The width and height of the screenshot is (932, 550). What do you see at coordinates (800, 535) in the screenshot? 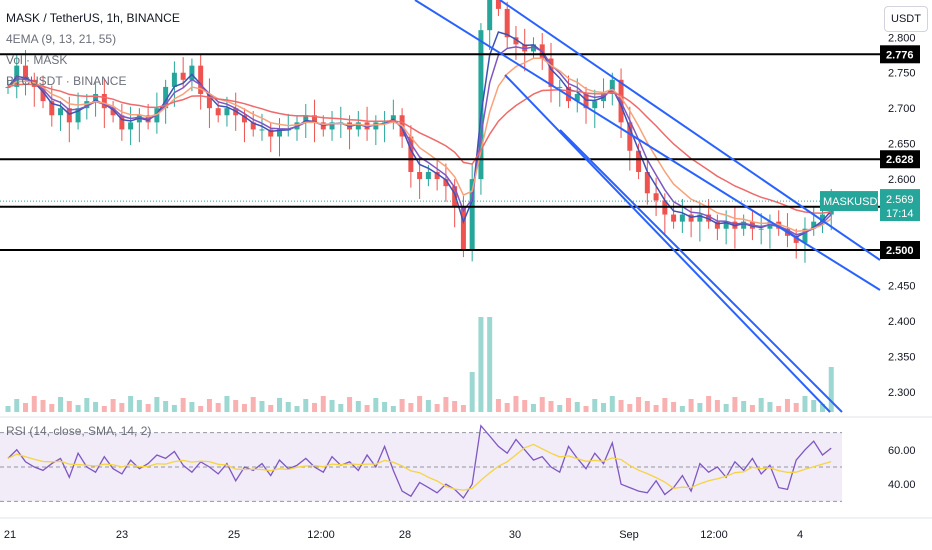
I see `time-tick-label: 4` at bounding box center [800, 535].